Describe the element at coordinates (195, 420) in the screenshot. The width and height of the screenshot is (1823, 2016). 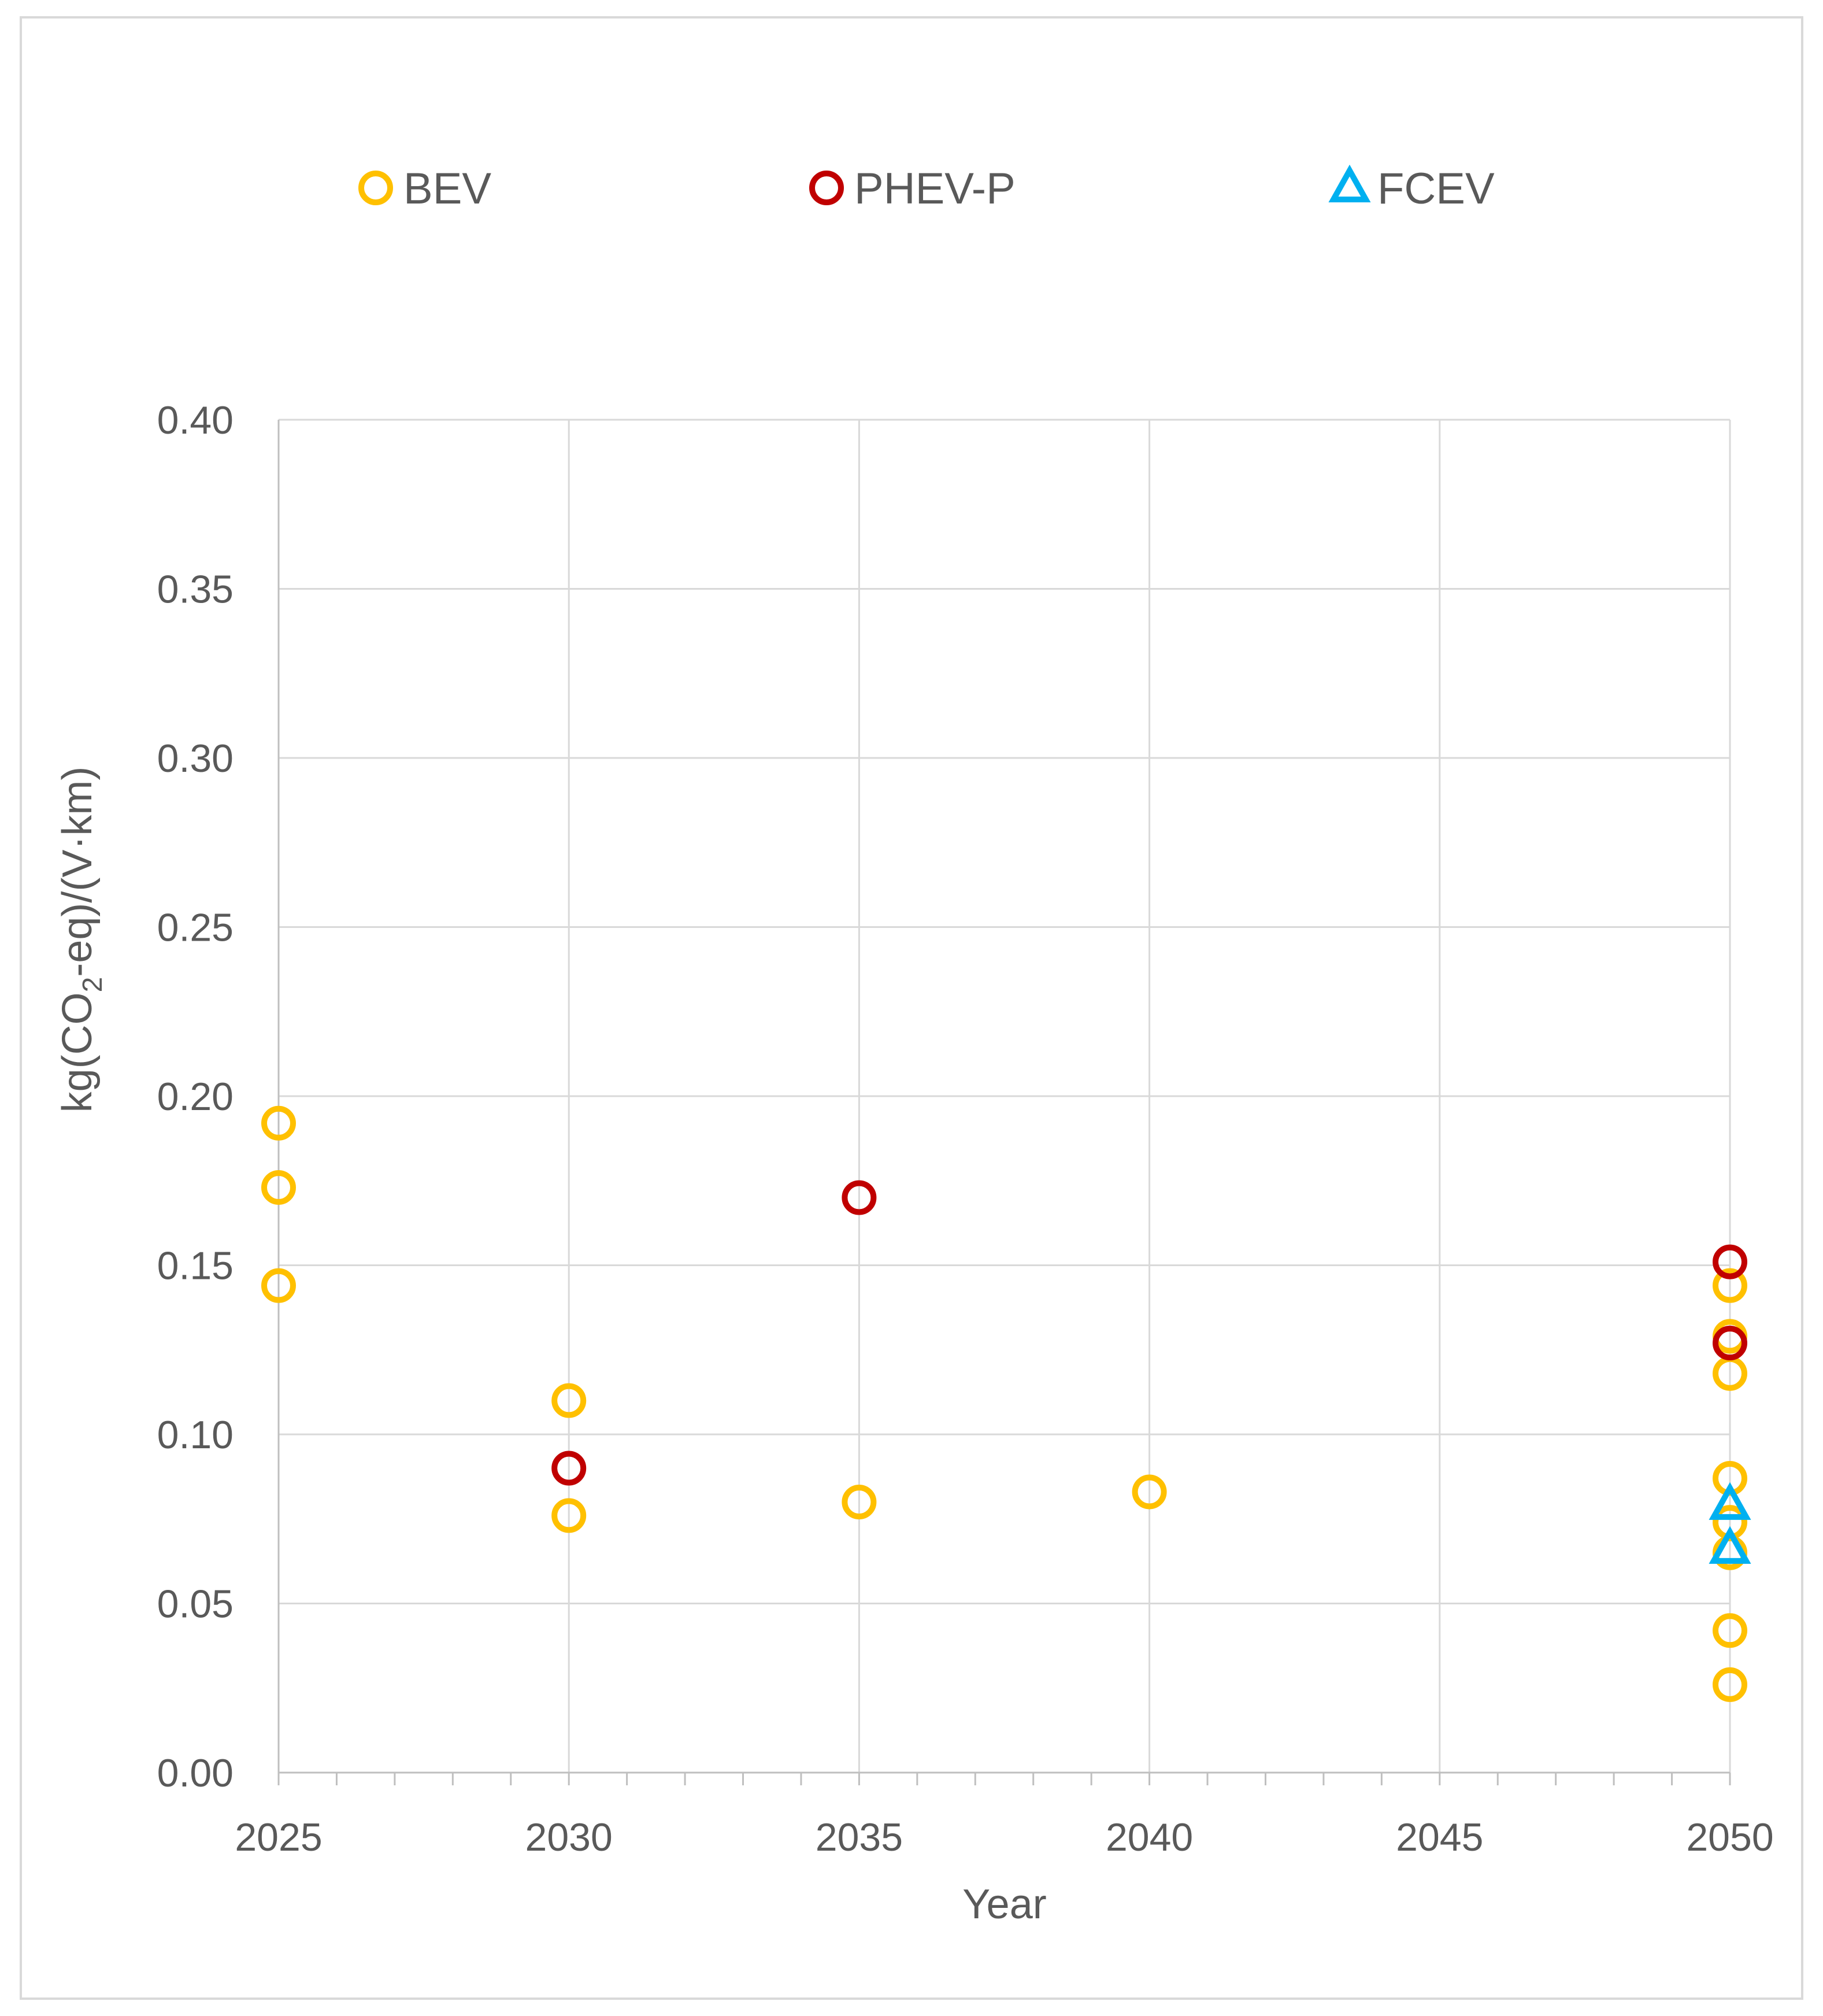
I see `y-tick-label: 0.40` at that location.